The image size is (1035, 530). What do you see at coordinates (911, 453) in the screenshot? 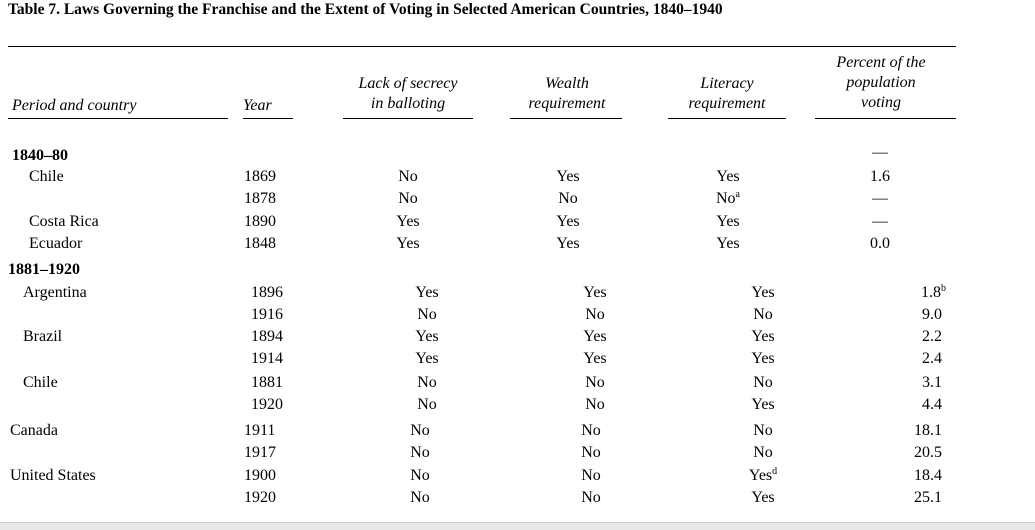
I see `percent-cell: 20.5` at bounding box center [911, 453].